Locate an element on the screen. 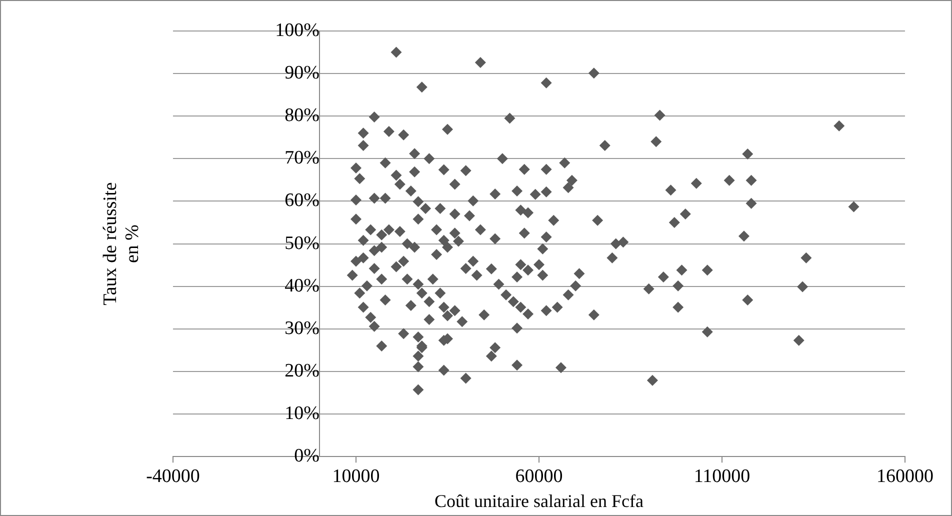 The height and width of the screenshot is (516, 952). y-tick-label: 70% is located at coordinates (302, 158).